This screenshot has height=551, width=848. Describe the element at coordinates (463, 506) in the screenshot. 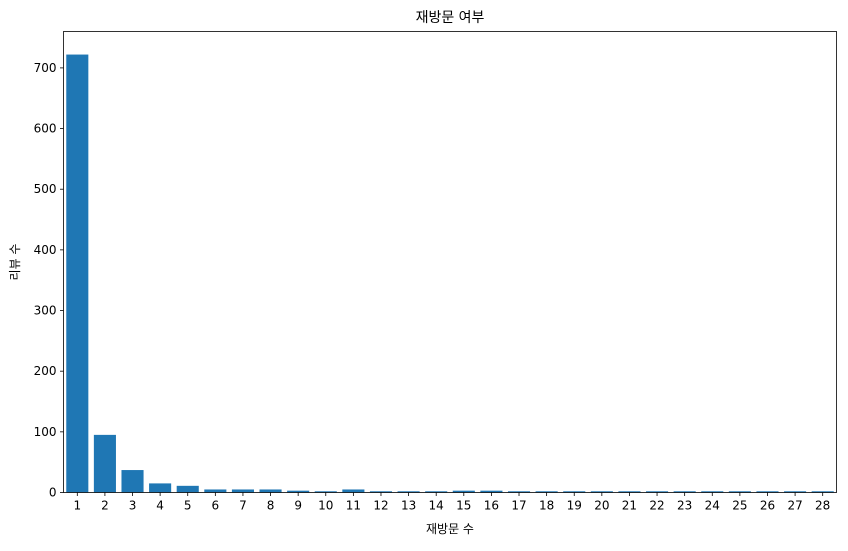

I see `x-tick-label-15: 15` at that location.